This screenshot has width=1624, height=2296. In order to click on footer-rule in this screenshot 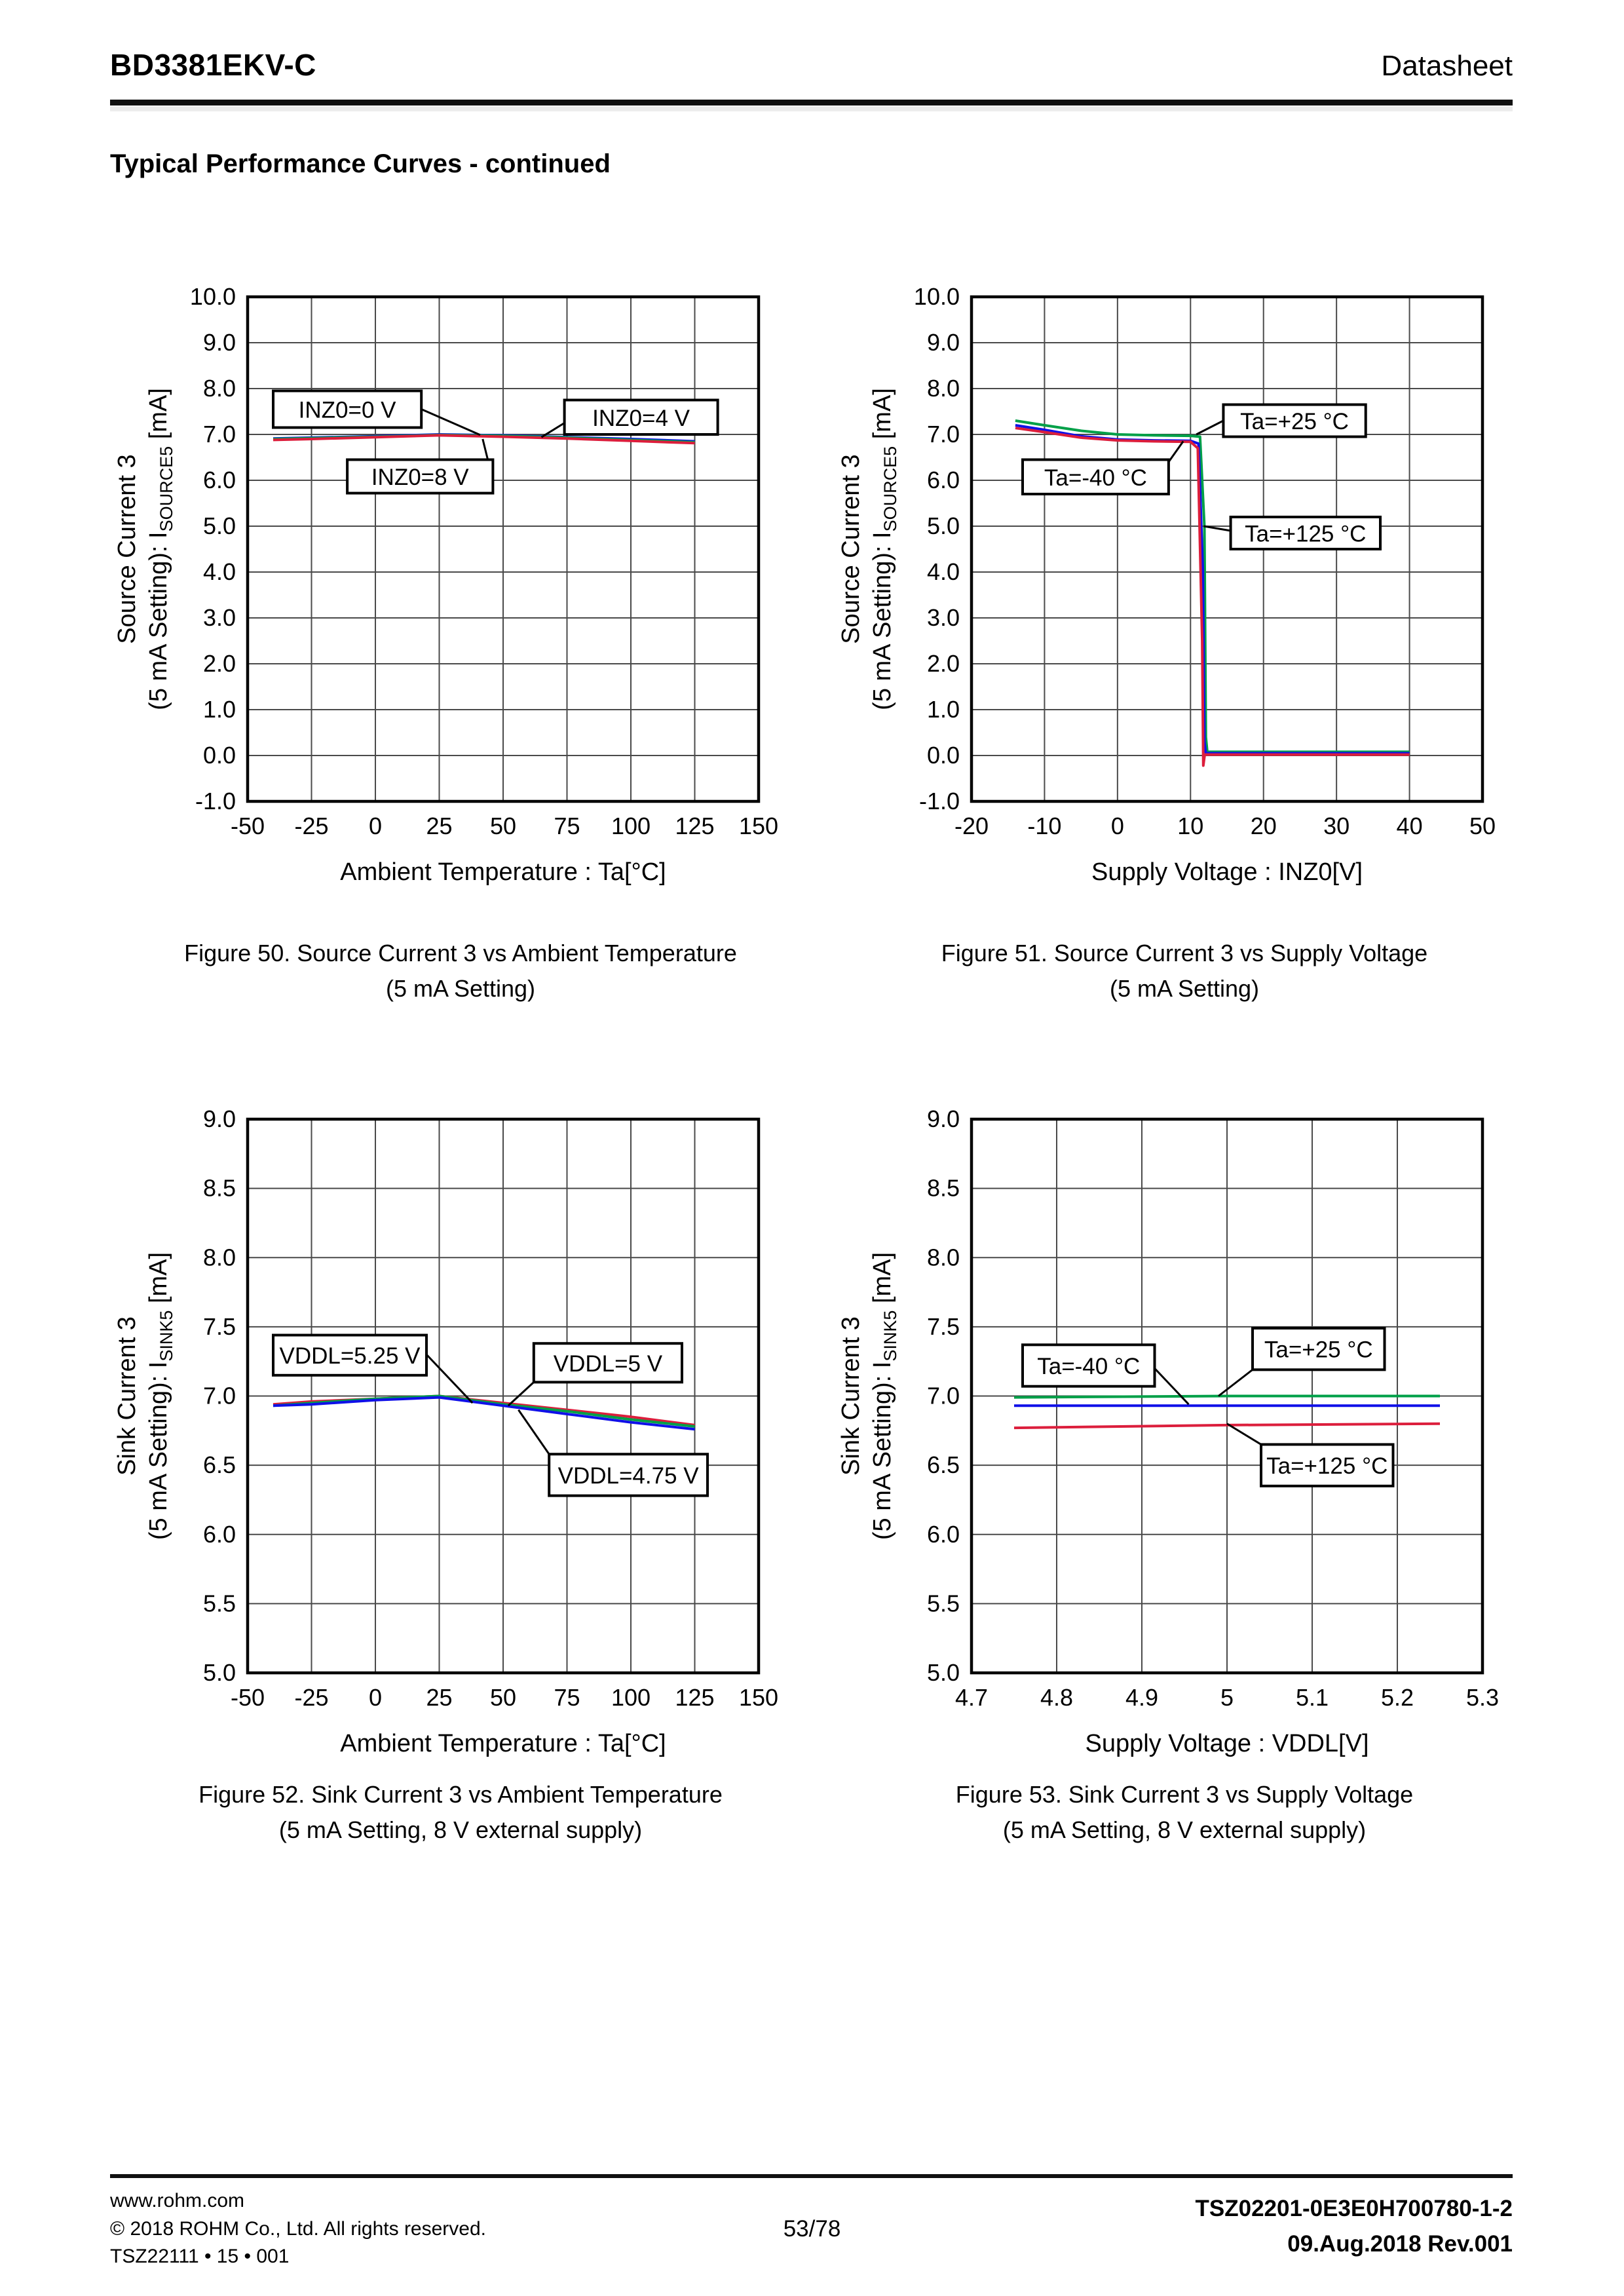, I will do `click(811, 2176)`.